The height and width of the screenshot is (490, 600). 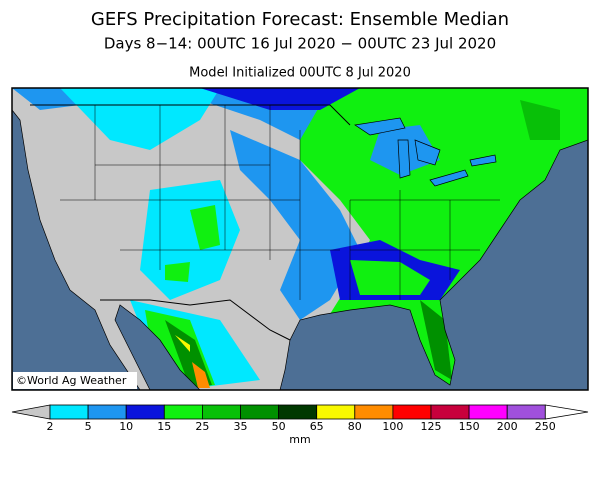 What do you see at coordinates (31, 412) in the screenshot?
I see `colorbar-under` at bounding box center [31, 412].